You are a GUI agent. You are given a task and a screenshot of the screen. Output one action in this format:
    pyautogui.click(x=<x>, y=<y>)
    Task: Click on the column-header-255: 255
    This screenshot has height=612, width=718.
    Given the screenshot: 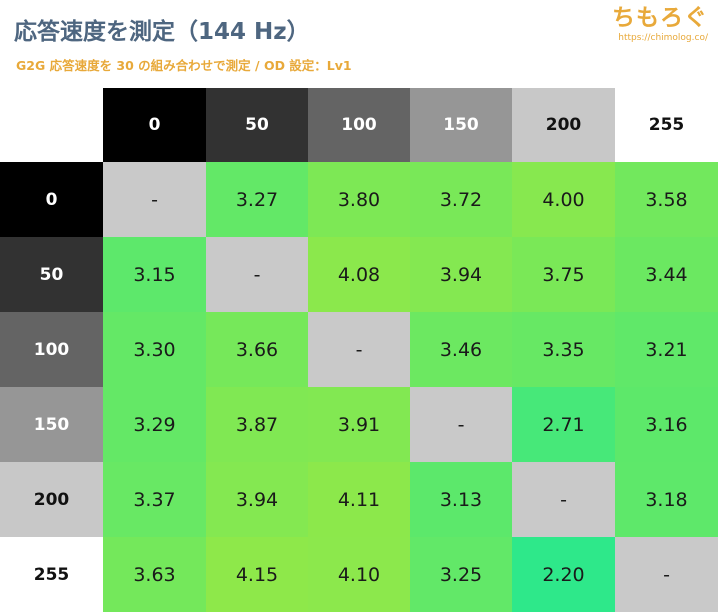 What is the action you would take?
    pyautogui.click(x=666, y=125)
    